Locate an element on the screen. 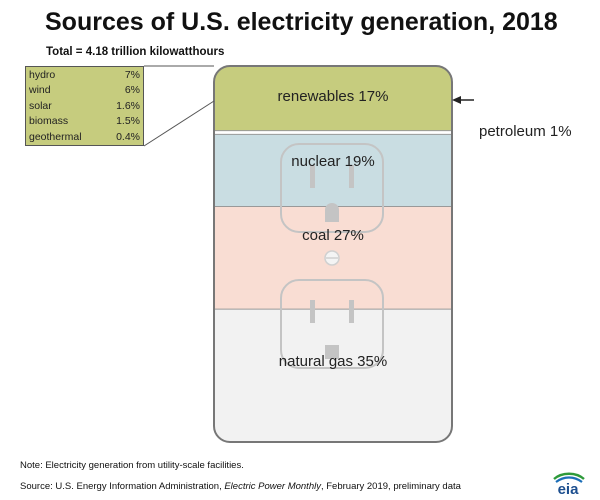 This screenshot has width=600, height=500. segment-petroleum is located at coordinates (333, 132).